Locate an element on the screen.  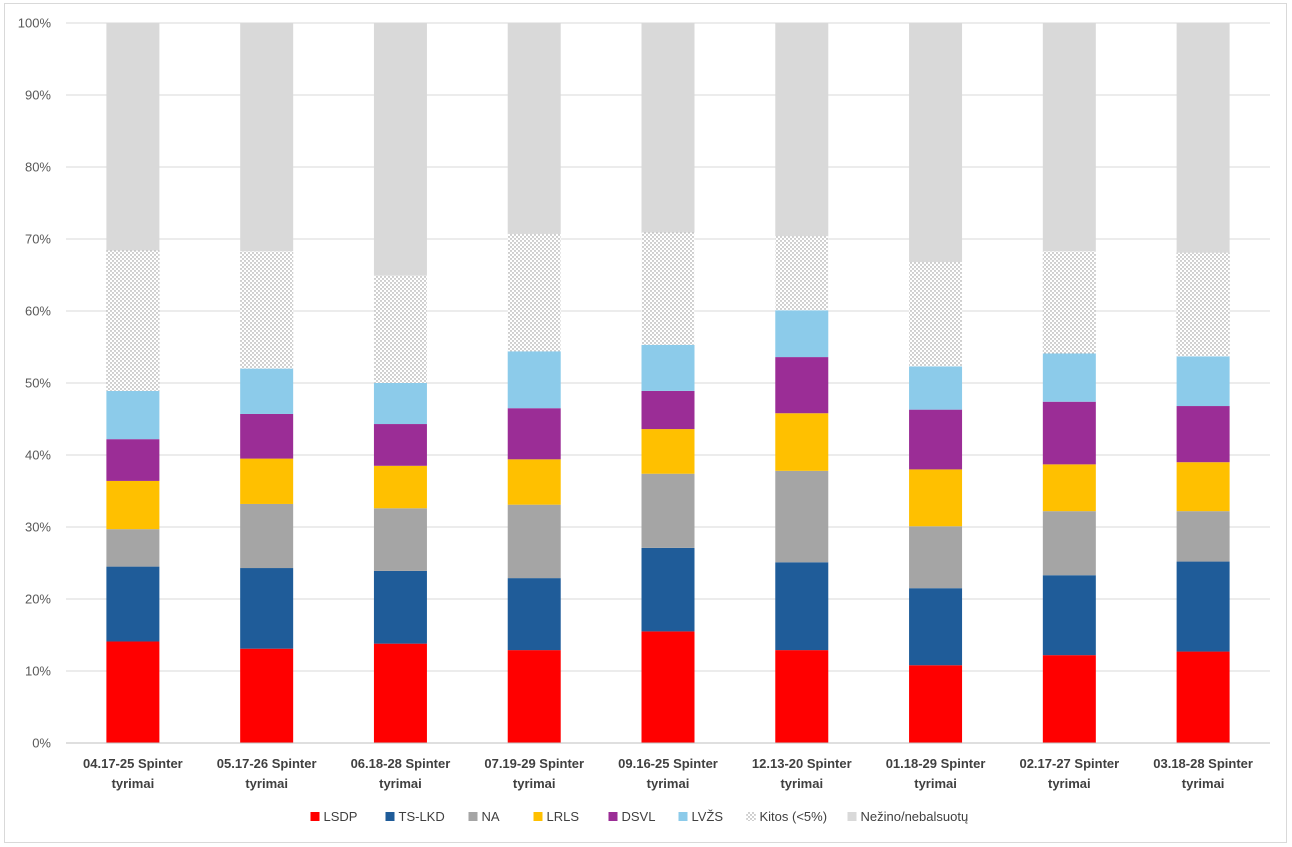
y-tick-label: 20% is located at coordinates (38, 599).